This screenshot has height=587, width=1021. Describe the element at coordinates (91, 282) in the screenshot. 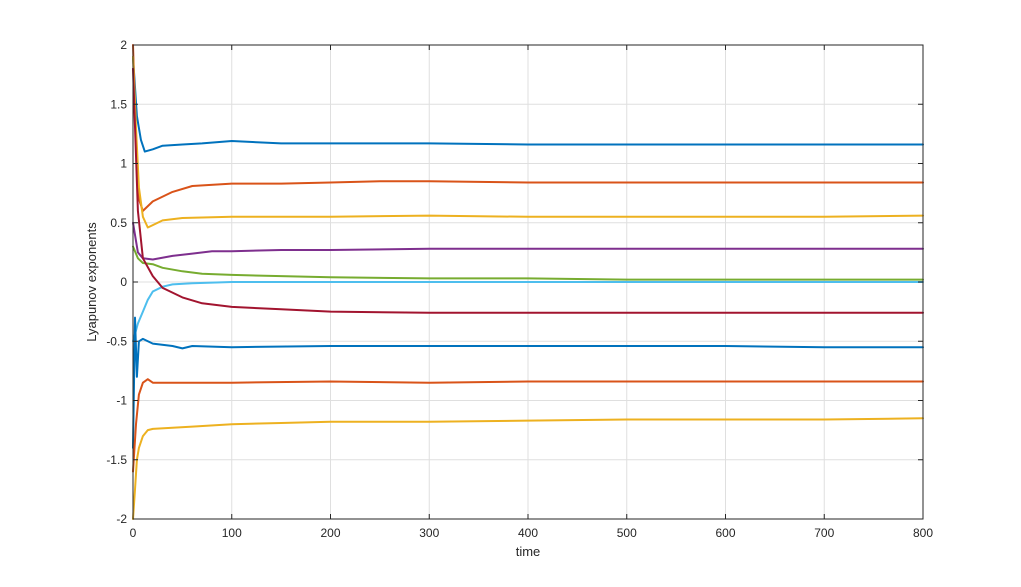

I see `y-axis-label: Lyapunov exponents` at that location.